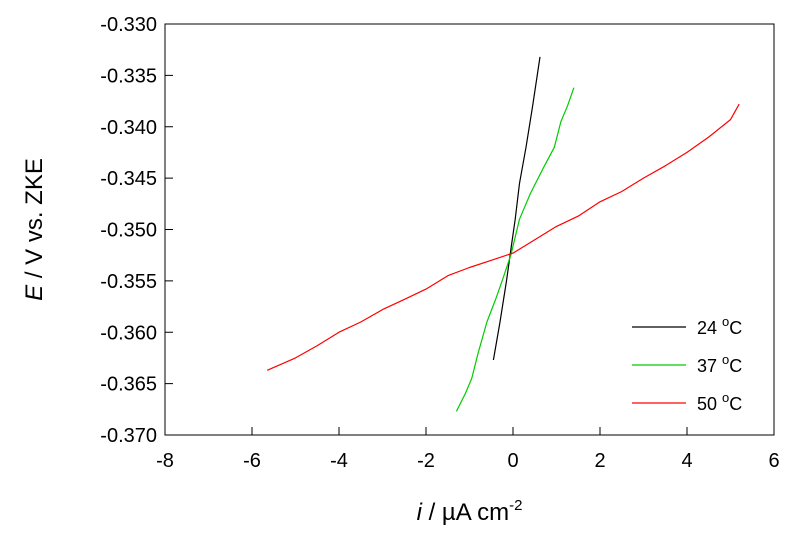 The image size is (789, 544). I want to click on series-line-24C, so click(516, 208).